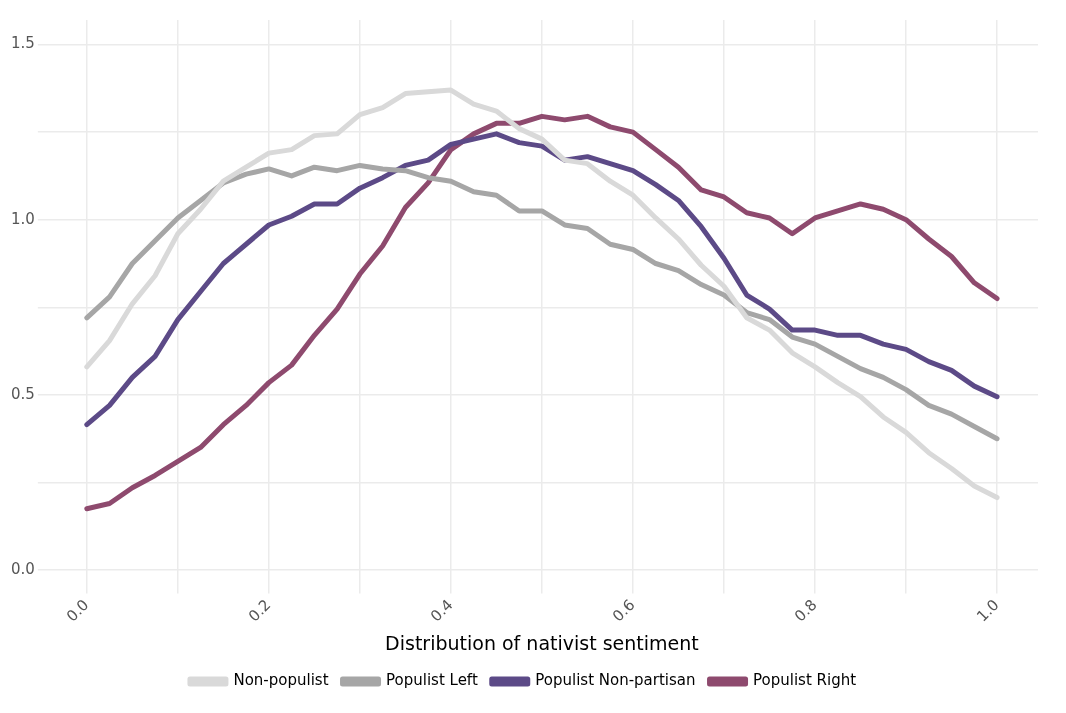 The image size is (1066, 713). What do you see at coordinates (23, 393) in the screenshot?
I see `y-tick-label: 0.5` at bounding box center [23, 393].